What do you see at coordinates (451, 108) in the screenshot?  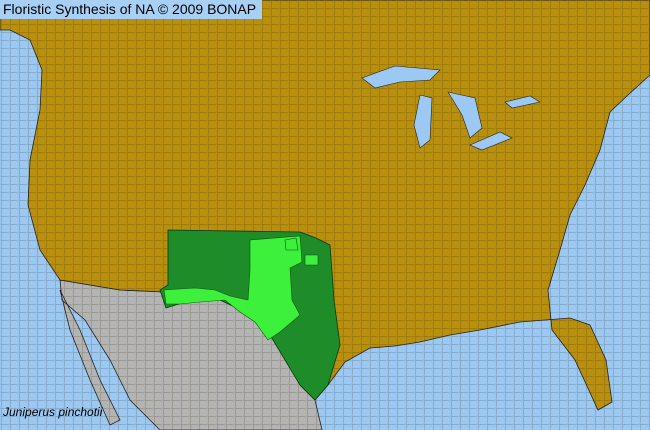 I see `great-lakes` at bounding box center [451, 108].